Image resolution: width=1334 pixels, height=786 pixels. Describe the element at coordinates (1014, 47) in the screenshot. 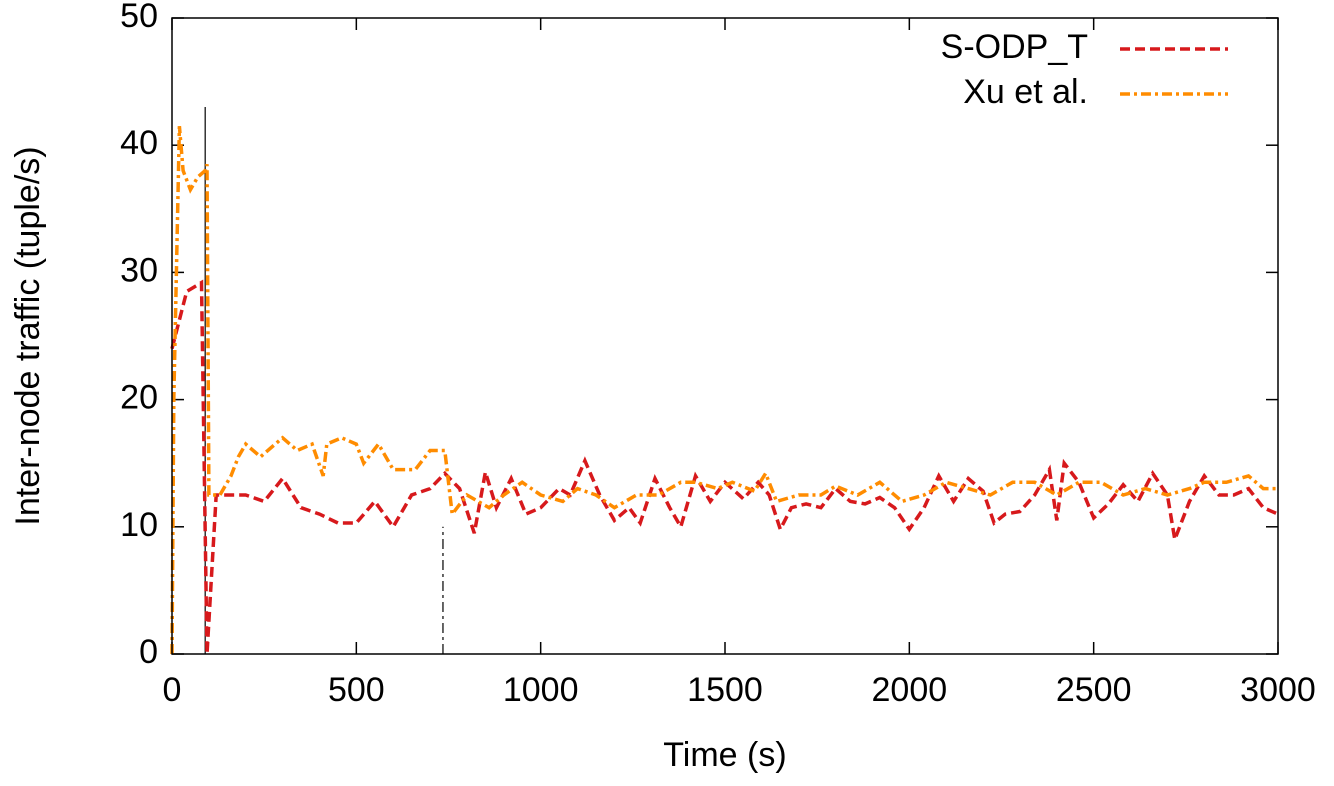

I see `legend-label: S-ODP_T` at that location.